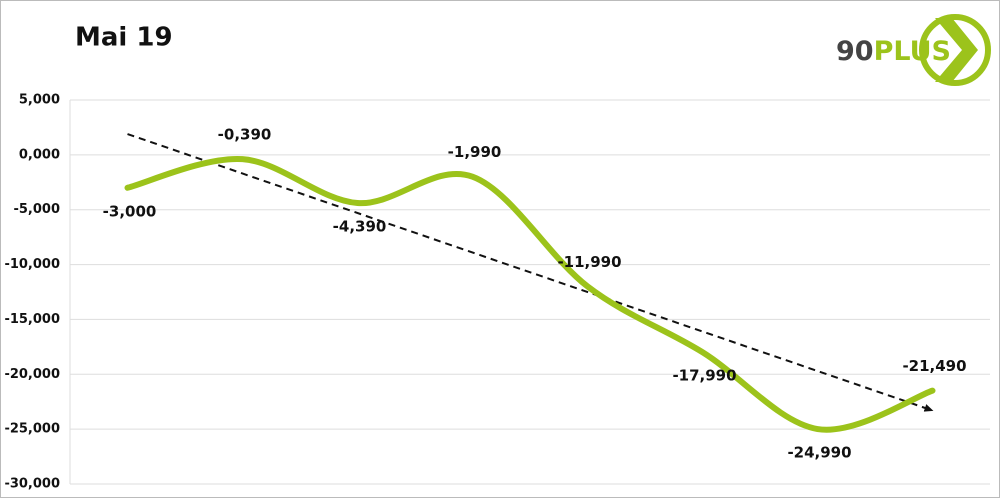 This screenshot has height=498, width=1000. What do you see at coordinates (32, 484) in the screenshot?
I see `y-tick-label: -30,000` at bounding box center [32, 484].